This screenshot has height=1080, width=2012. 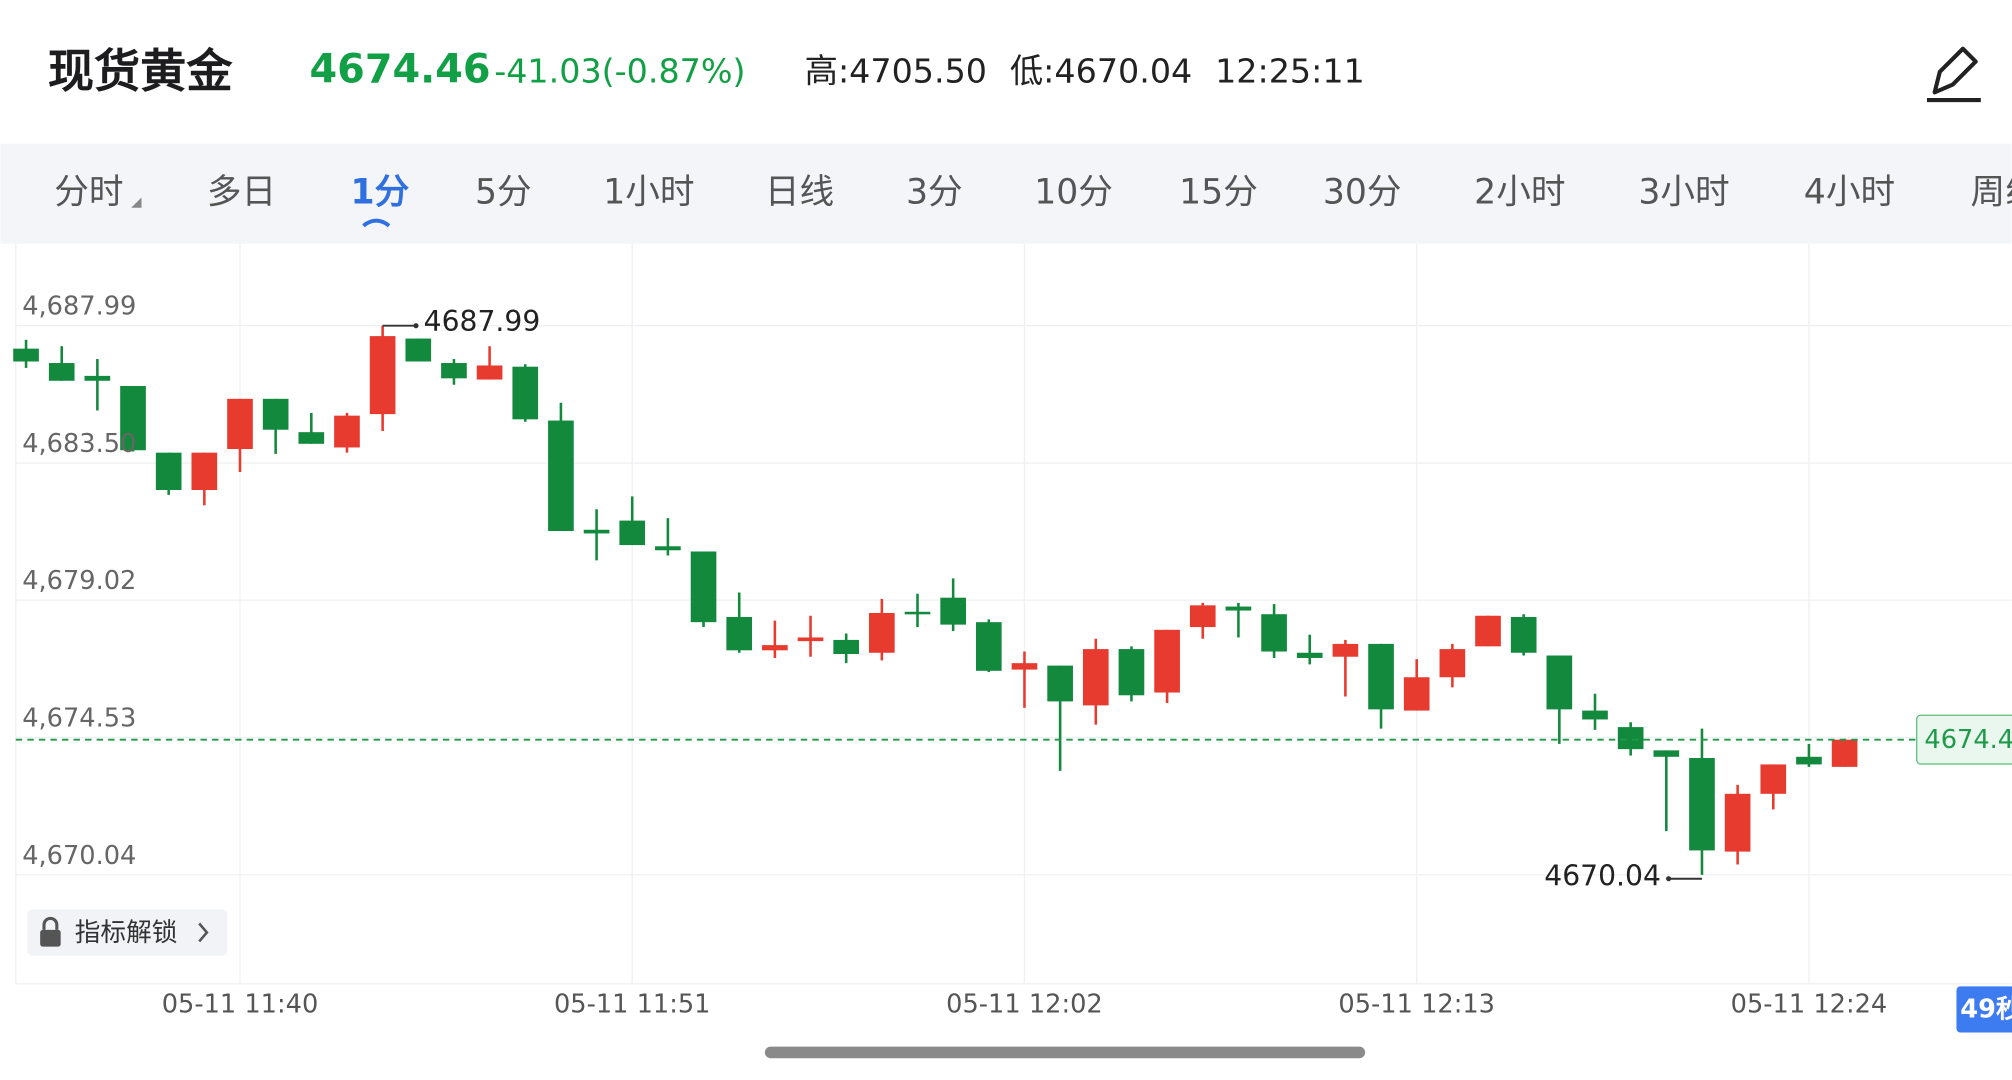 What do you see at coordinates (140, 71) in the screenshot?
I see `instrument-title: 现货黄金` at bounding box center [140, 71].